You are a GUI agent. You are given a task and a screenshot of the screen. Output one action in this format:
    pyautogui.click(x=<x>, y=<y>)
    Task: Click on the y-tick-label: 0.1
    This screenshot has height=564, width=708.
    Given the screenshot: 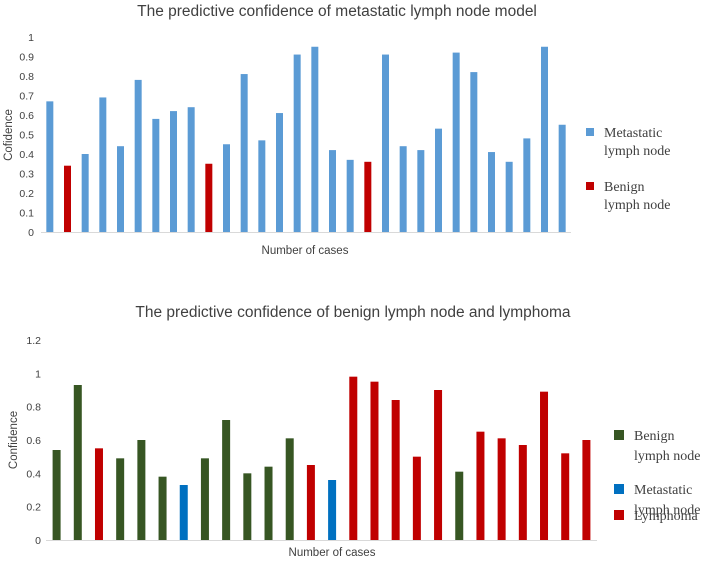 What is the action you would take?
    pyautogui.click(x=26, y=214)
    